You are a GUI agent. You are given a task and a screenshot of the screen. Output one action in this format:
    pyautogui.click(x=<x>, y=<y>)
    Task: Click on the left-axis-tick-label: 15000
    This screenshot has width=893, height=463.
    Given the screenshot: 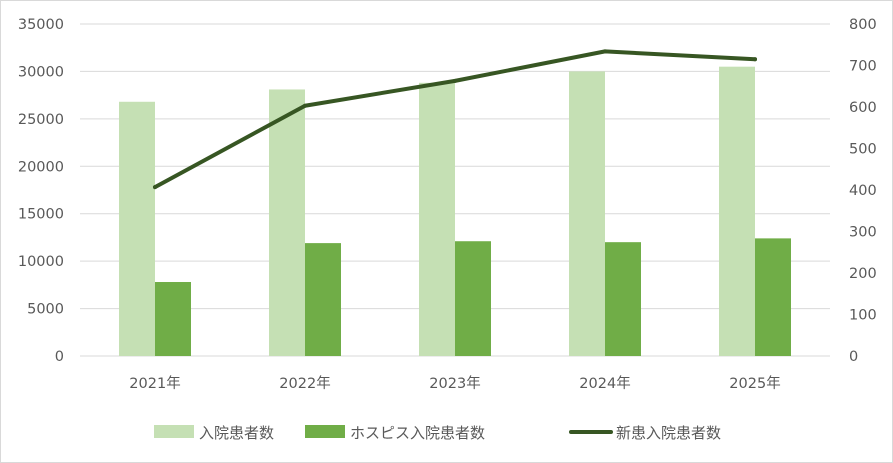 What is the action you would take?
    pyautogui.click(x=41, y=215)
    